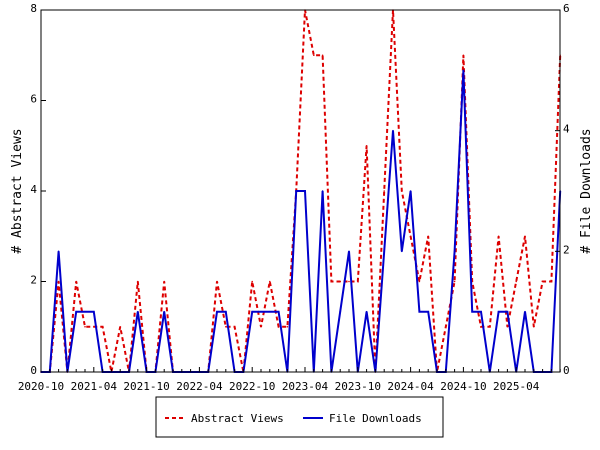 This screenshot has width=600, height=450. I want to click on y-tick-label-left: 8, so click(33, 8).